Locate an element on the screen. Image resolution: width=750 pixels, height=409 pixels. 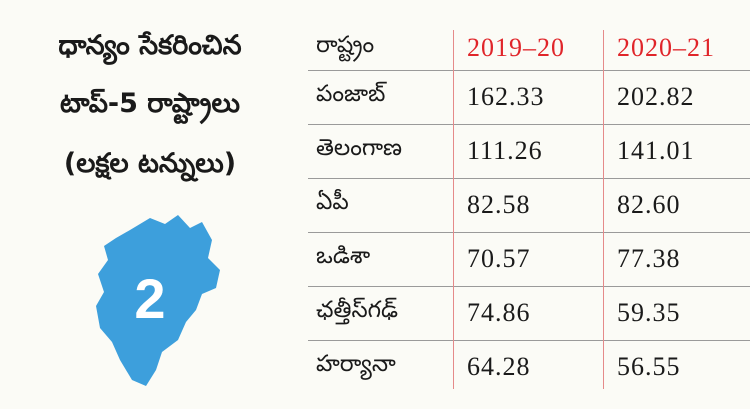
state-cell: ఏపీ is located at coordinates (332, 202).